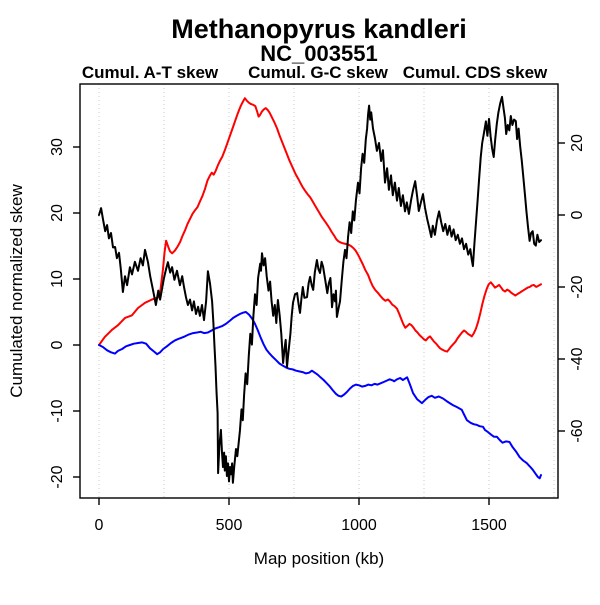 This screenshot has height=605, width=600. Describe the element at coordinates (57, 476) in the screenshot. I see `left-tick-label--20: -20` at that location.